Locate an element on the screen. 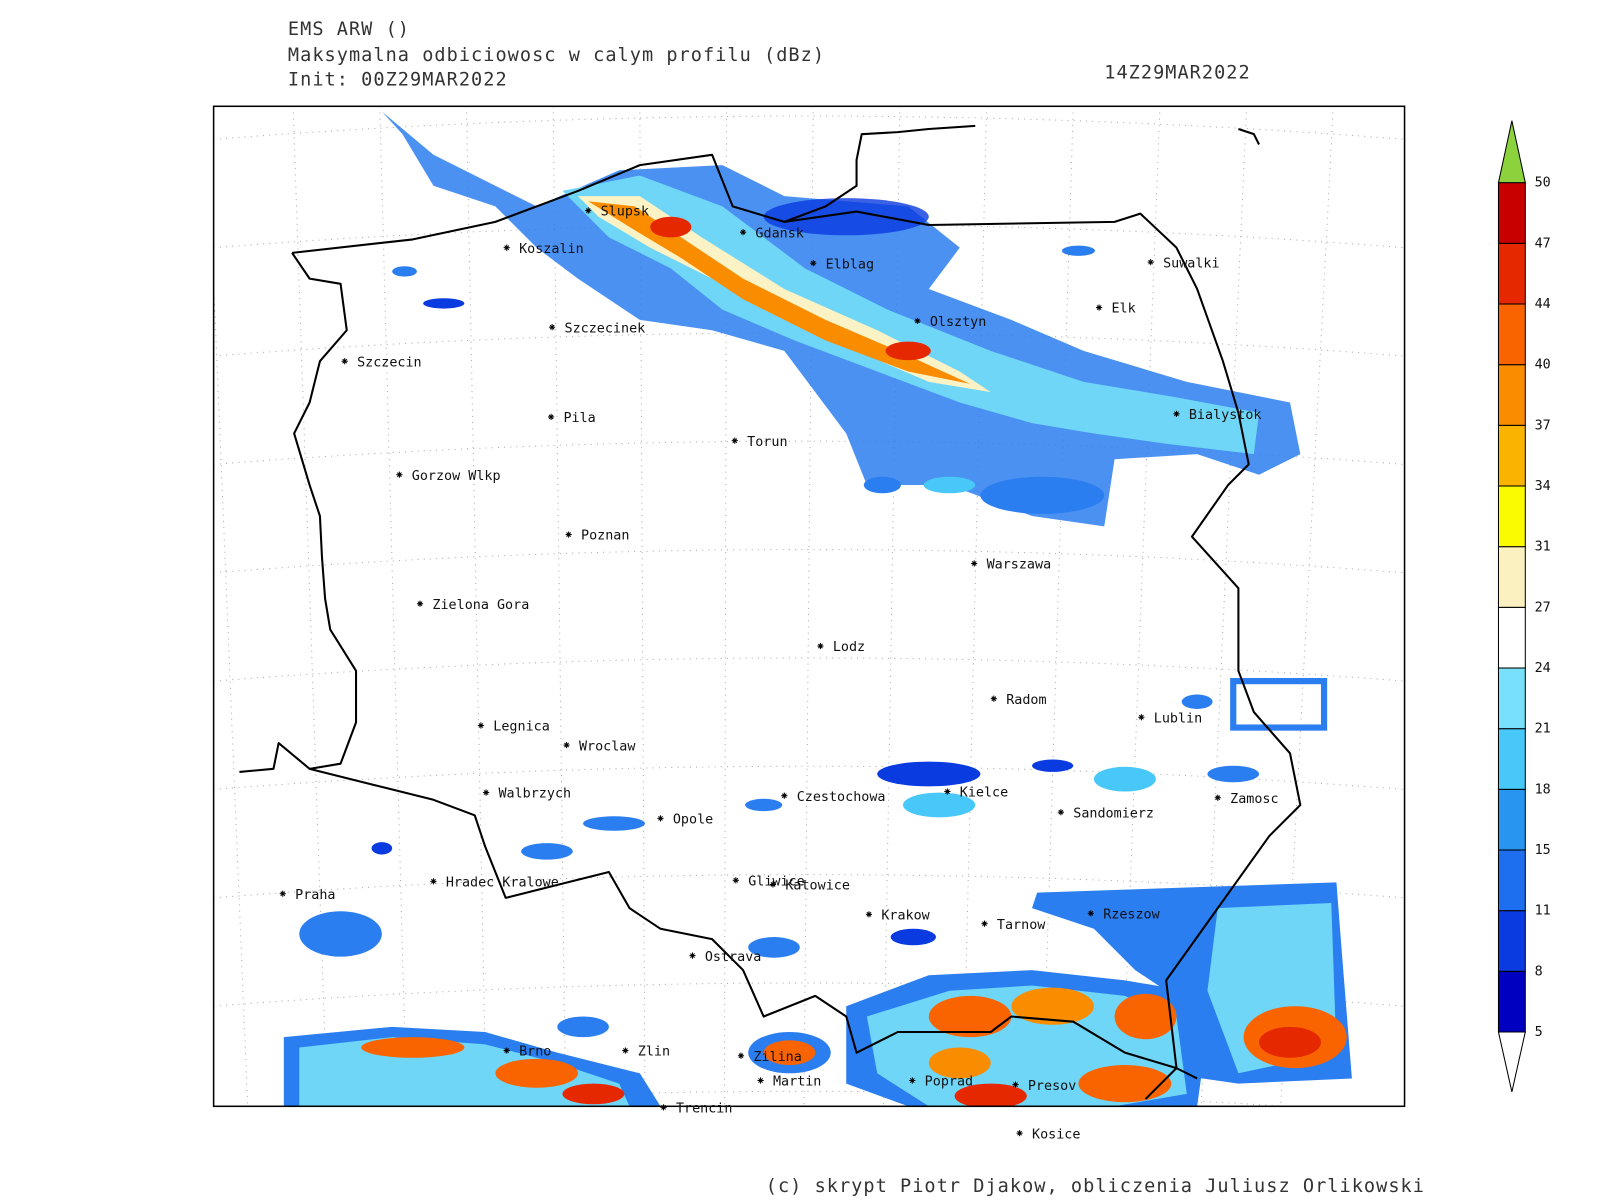 The image size is (1600, 1200). colorbar-label: 34 is located at coordinates (1543, 486).